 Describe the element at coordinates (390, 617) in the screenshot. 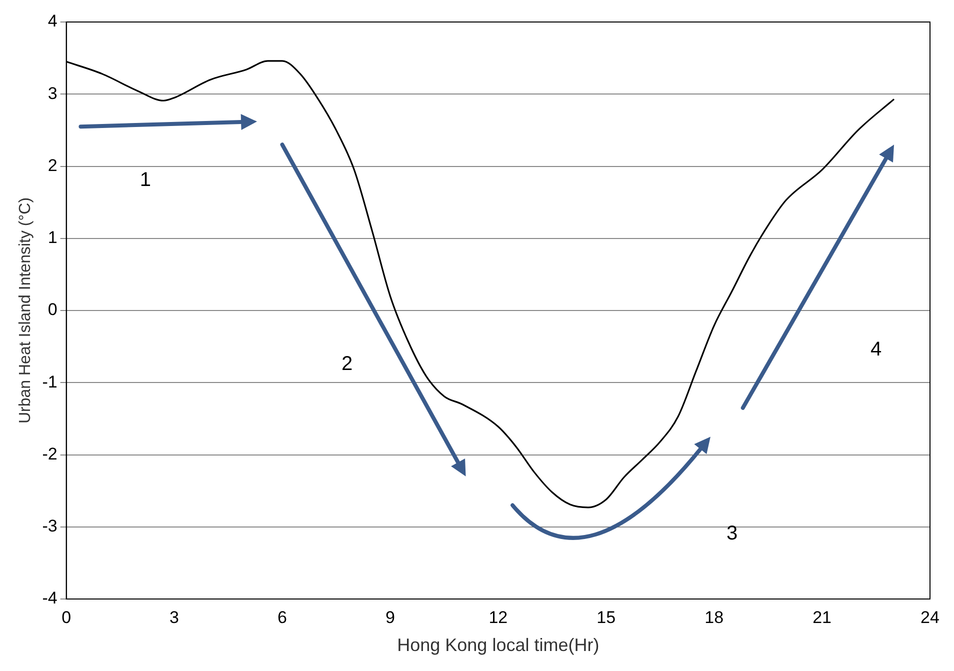

I see `x-tick-label: 9` at that location.